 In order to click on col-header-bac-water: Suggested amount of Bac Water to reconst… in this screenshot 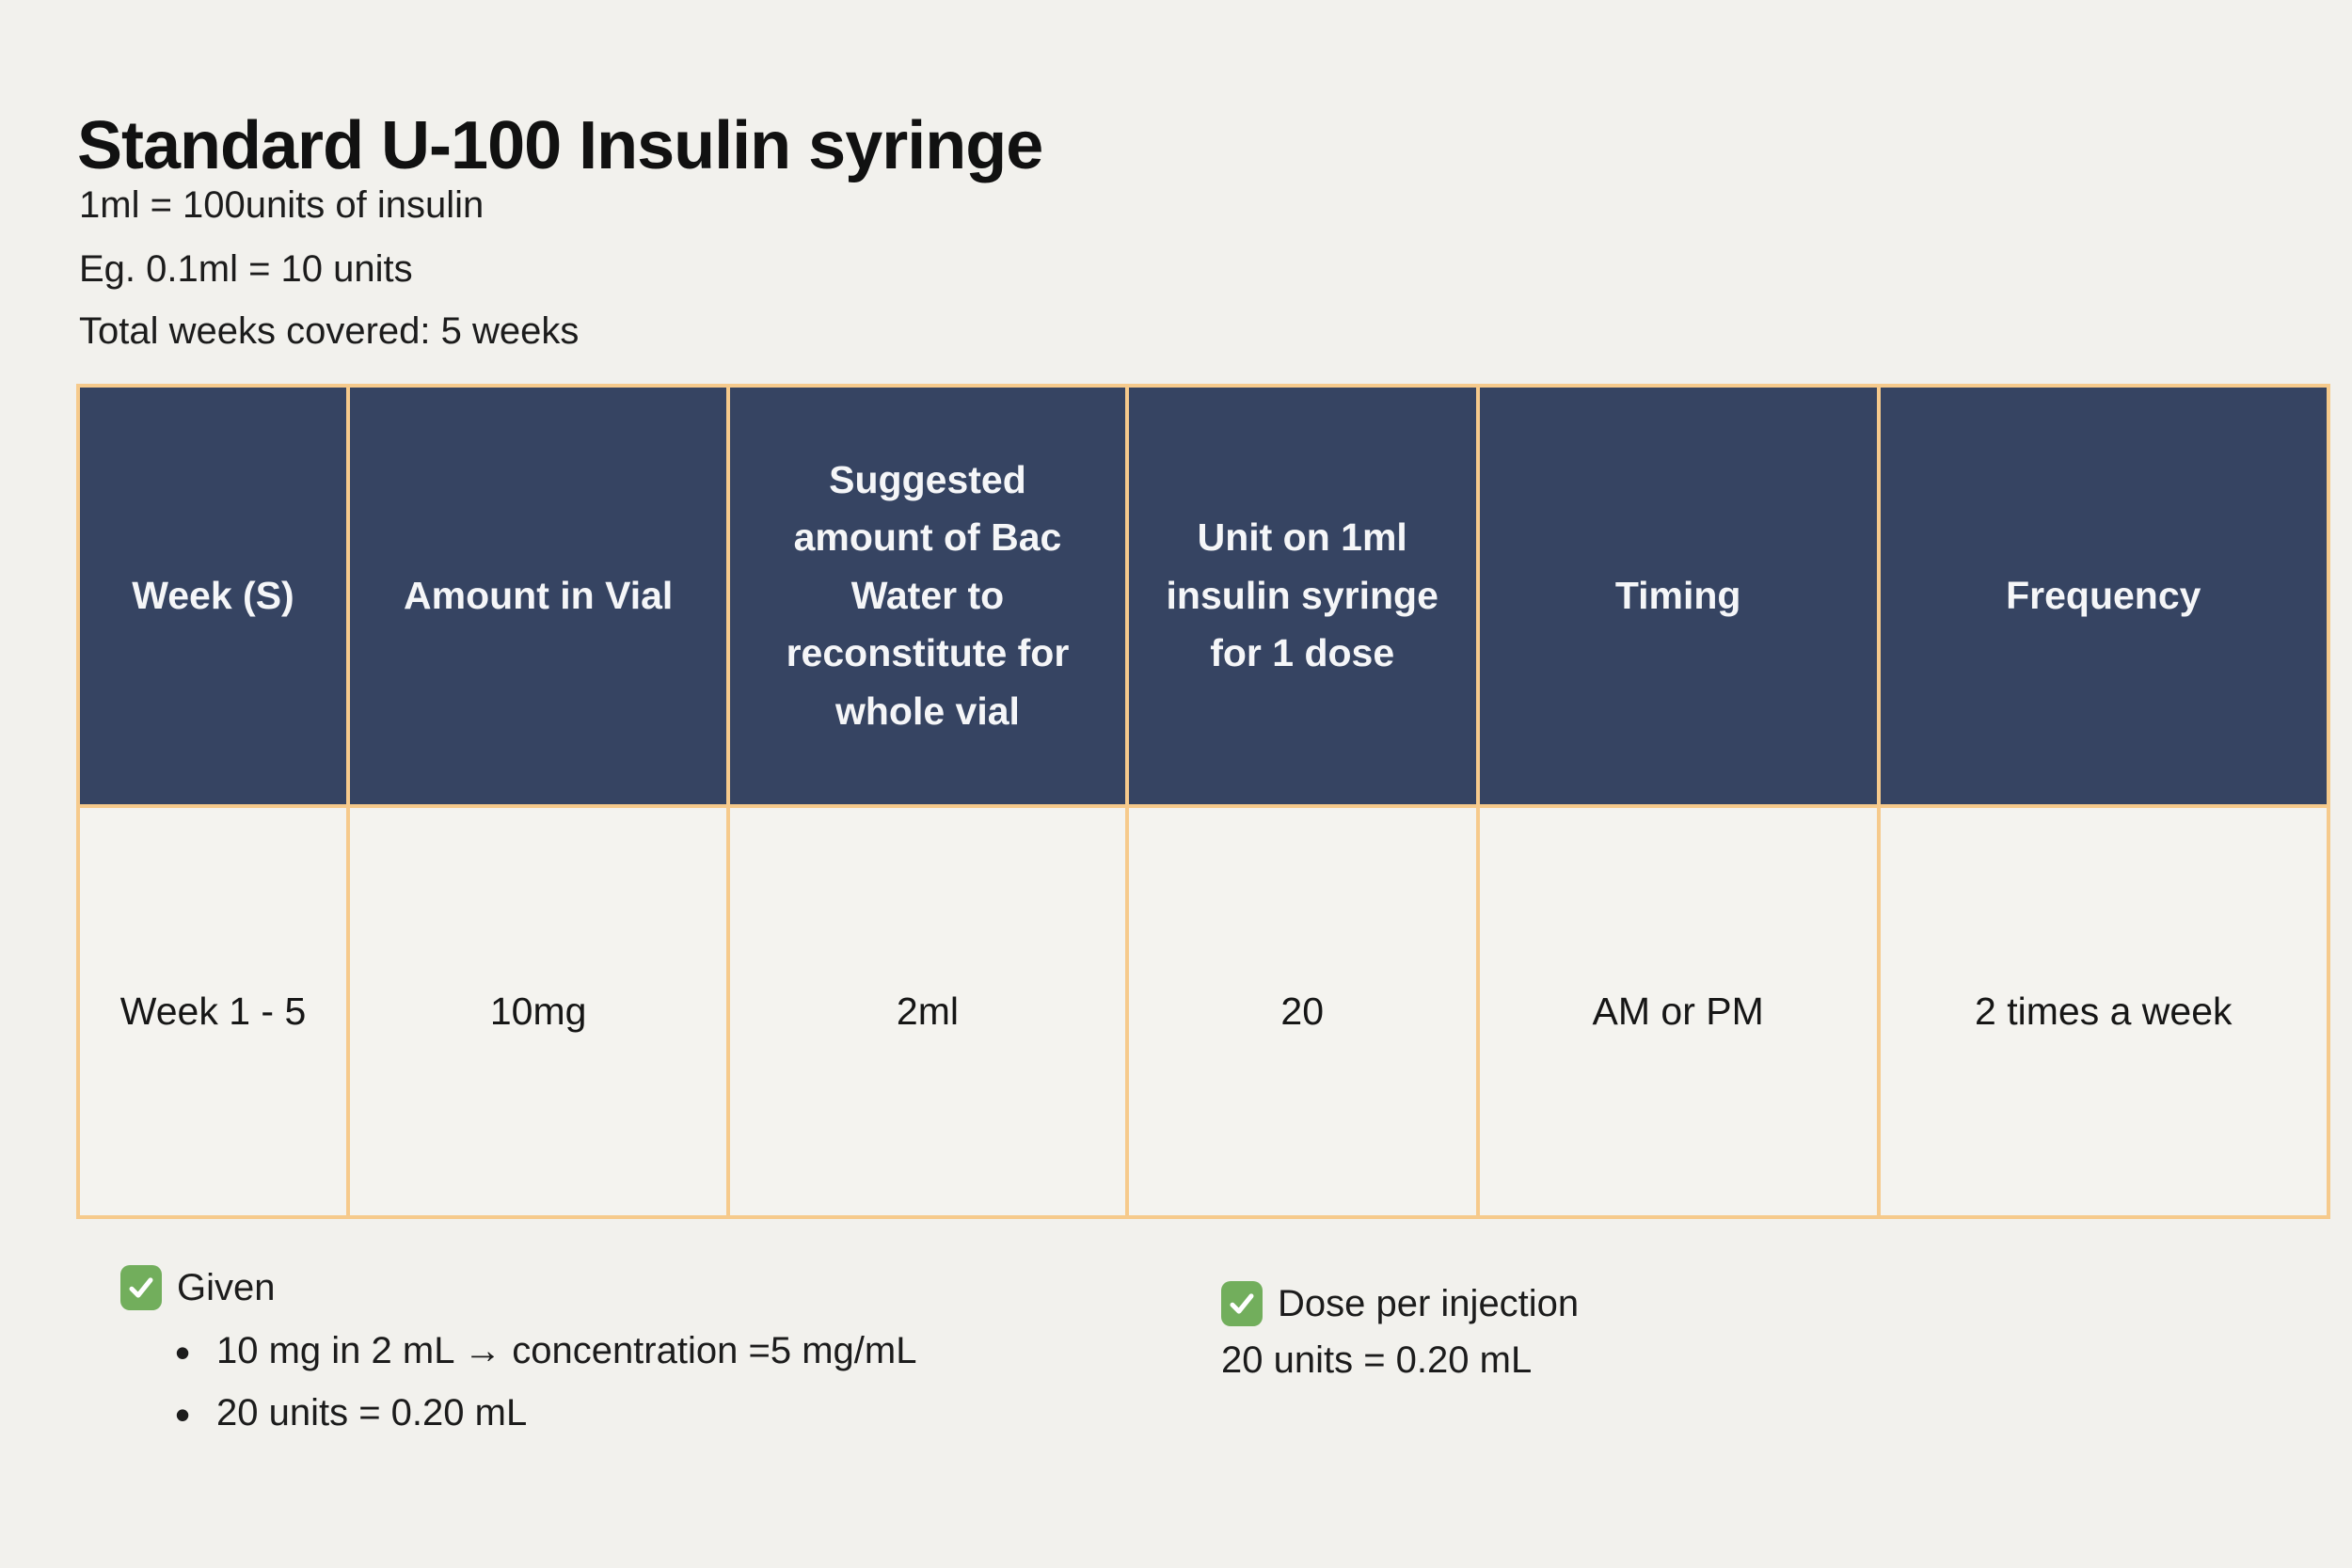, I will do `click(927, 596)`.